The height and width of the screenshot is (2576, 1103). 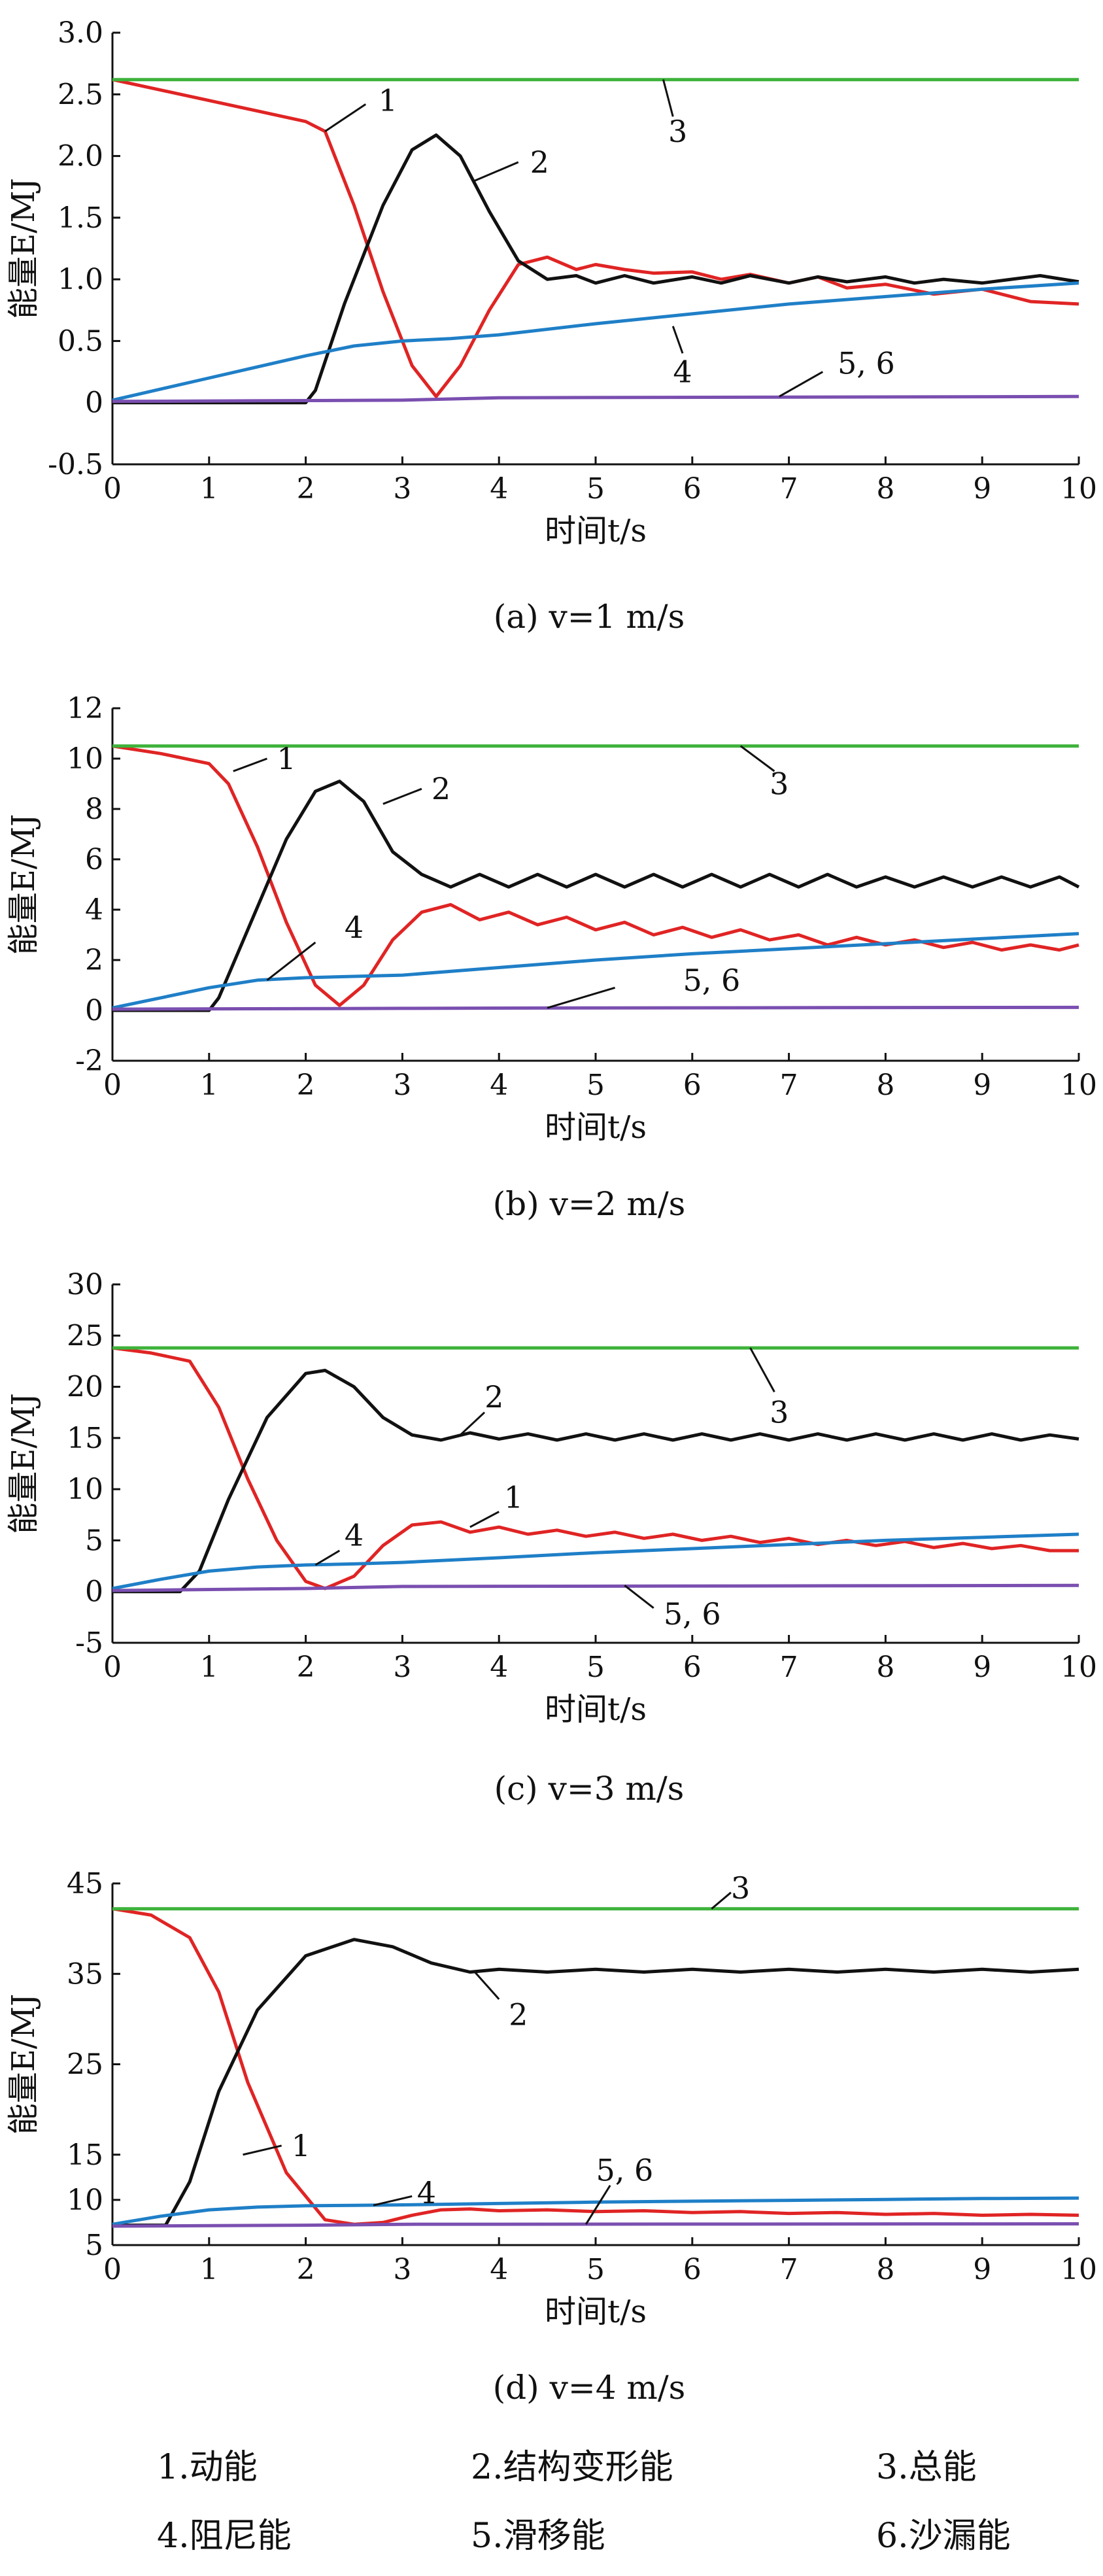 I want to click on y-tick-label: 10, so click(x=85, y=1490).